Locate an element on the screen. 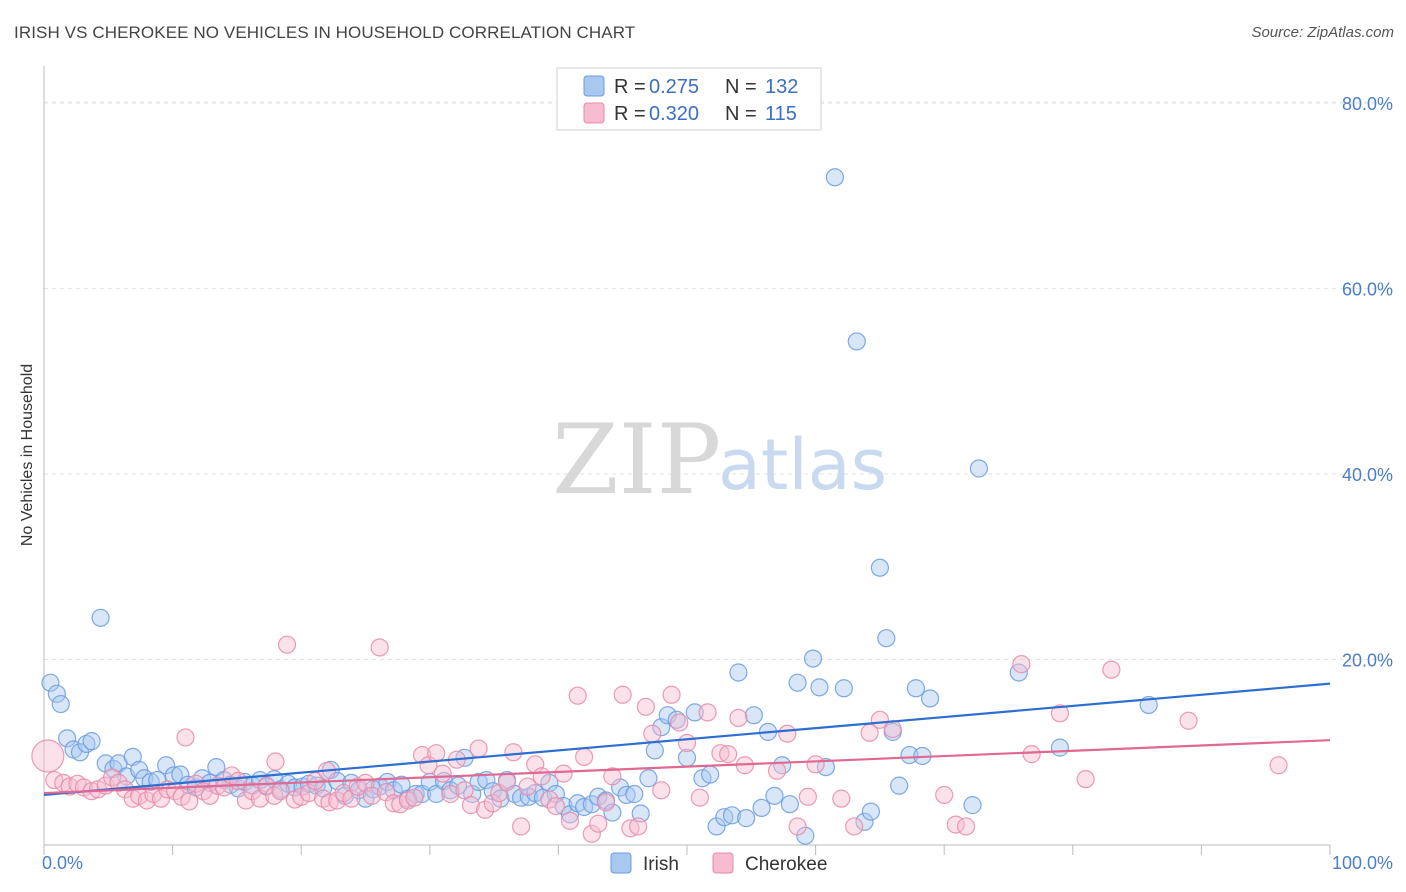 The height and width of the screenshot is (892, 1406). watermark: ZIP atlas is located at coordinates (719, 460).